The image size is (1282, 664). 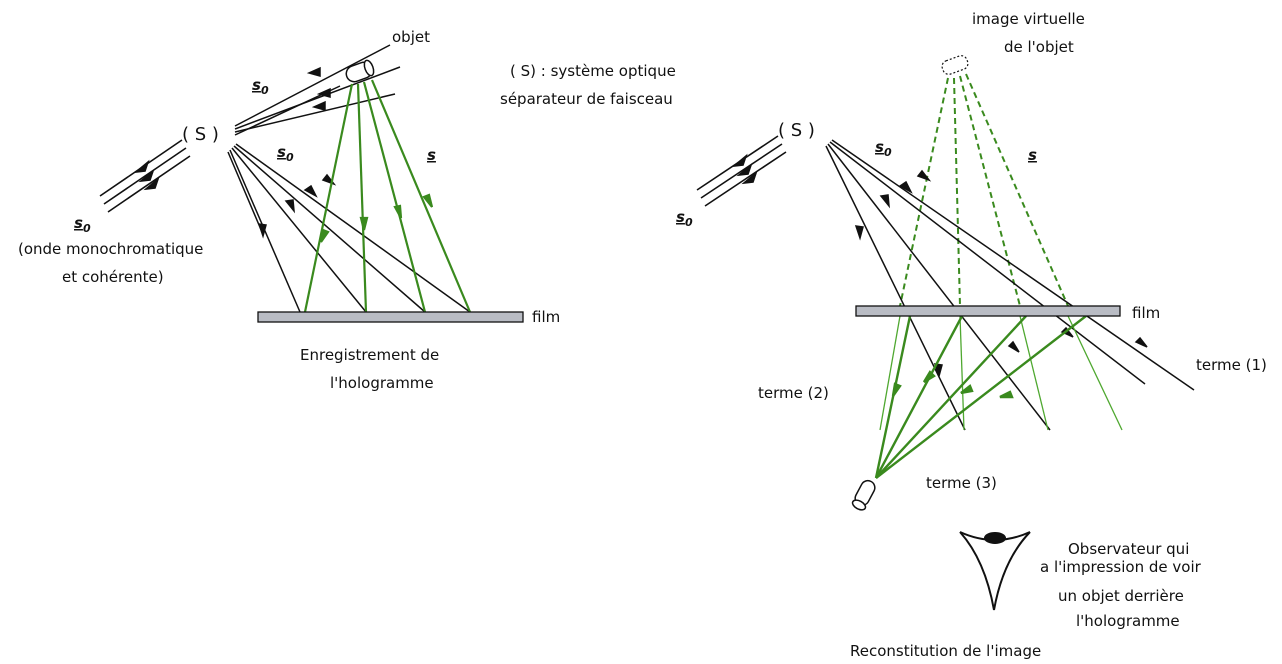 What do you see at coordinates (1146, 313) in the screenshot?
I see `film-label-right: film` at bounding box center [1146, 313].